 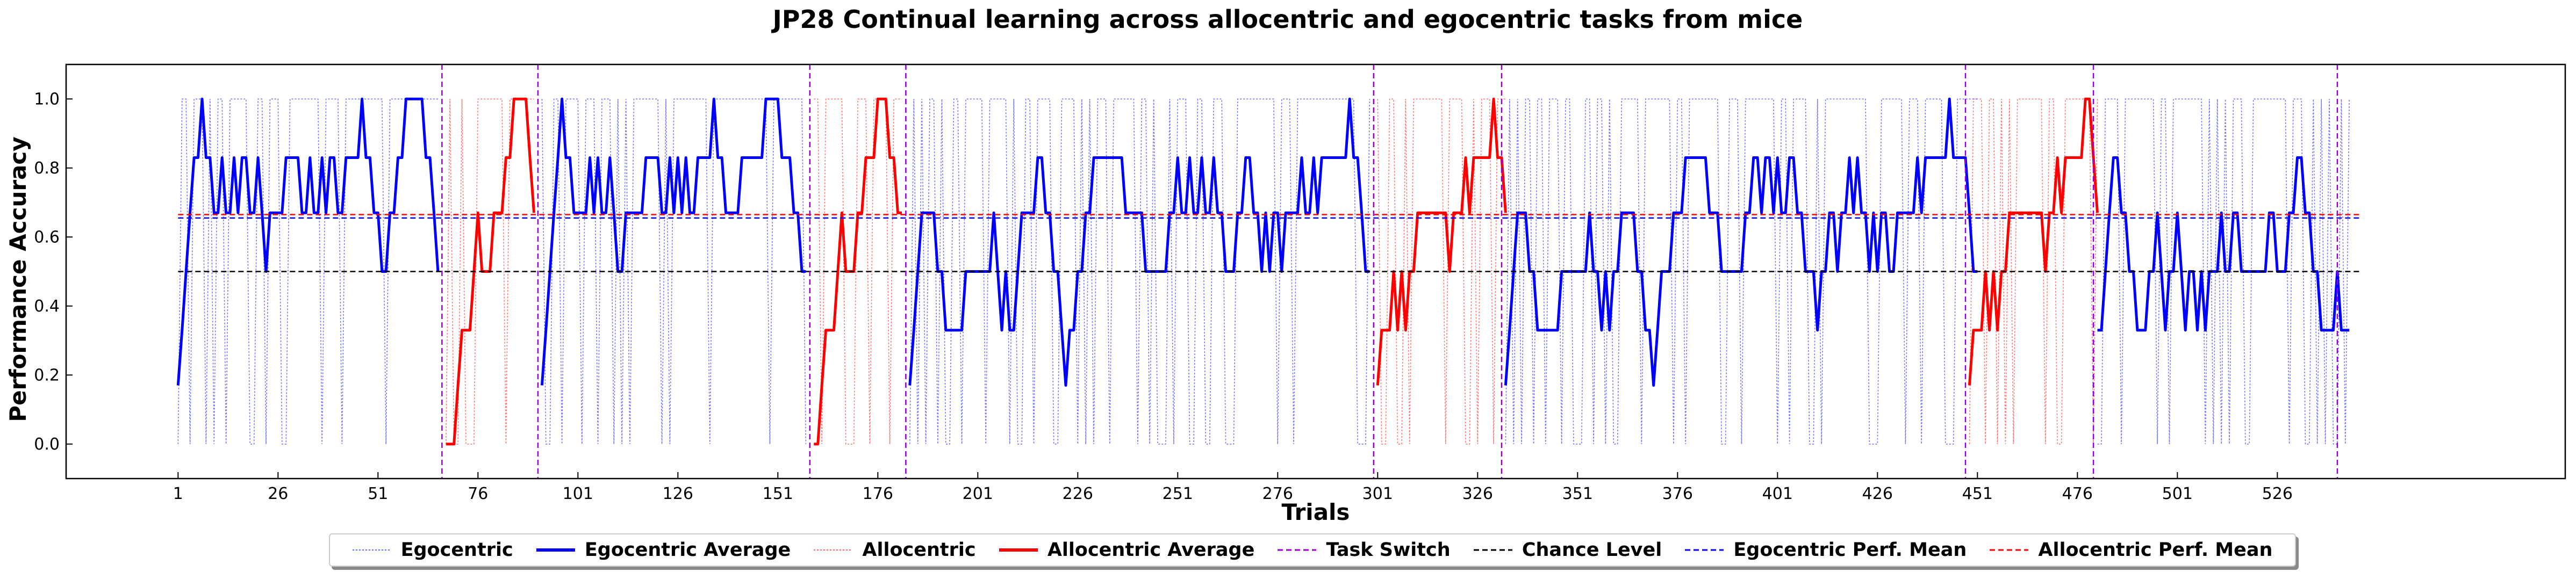 What do you see at coordinates (2077, 493) in the screenshot?
I see `x-tick-label: 476` at bounding box center [2077, 493].